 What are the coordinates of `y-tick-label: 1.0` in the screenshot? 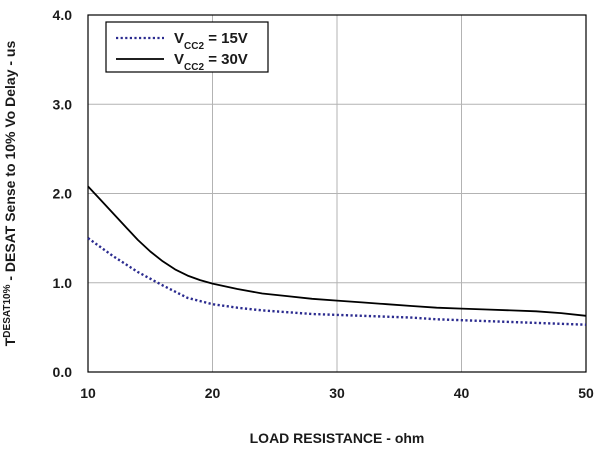 It's located at (63, 283).